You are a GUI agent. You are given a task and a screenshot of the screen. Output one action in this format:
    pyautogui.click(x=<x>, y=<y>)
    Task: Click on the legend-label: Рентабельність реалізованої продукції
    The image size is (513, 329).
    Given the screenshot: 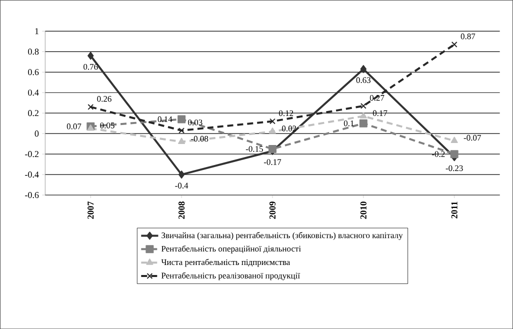 What is the action you would take?
    pyautogui.click(x=230, y=276)
    